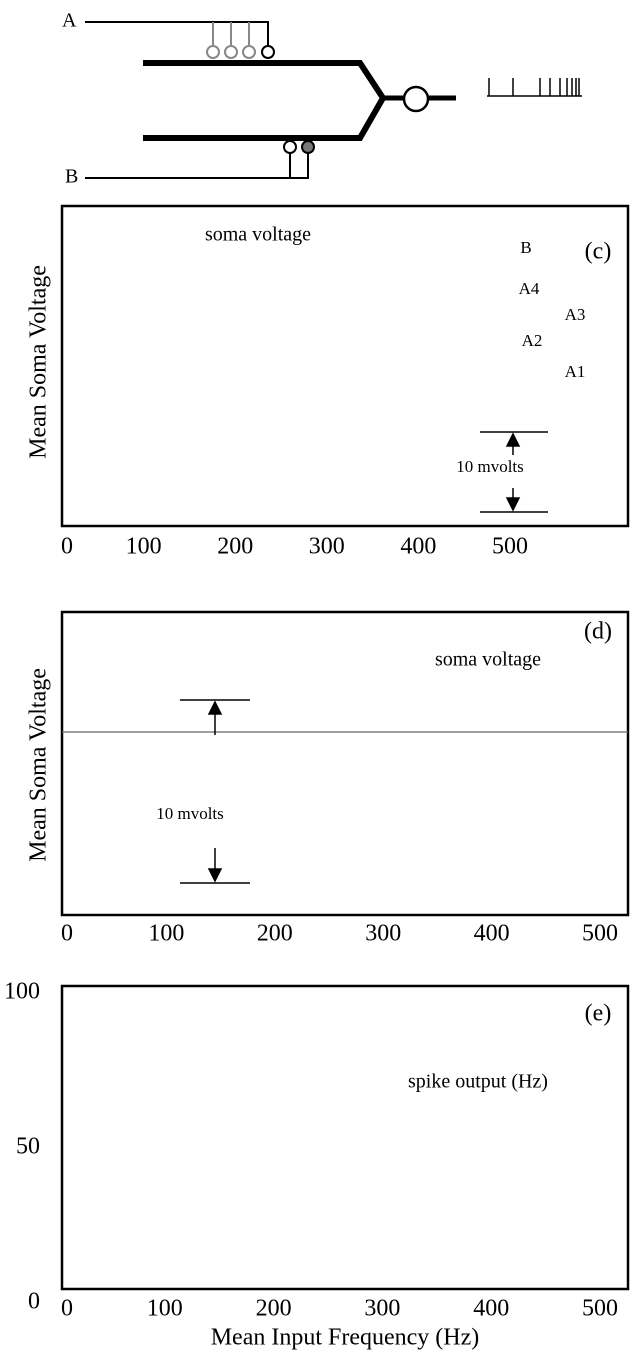  I want to click on input-label: B, so click(71, 177).